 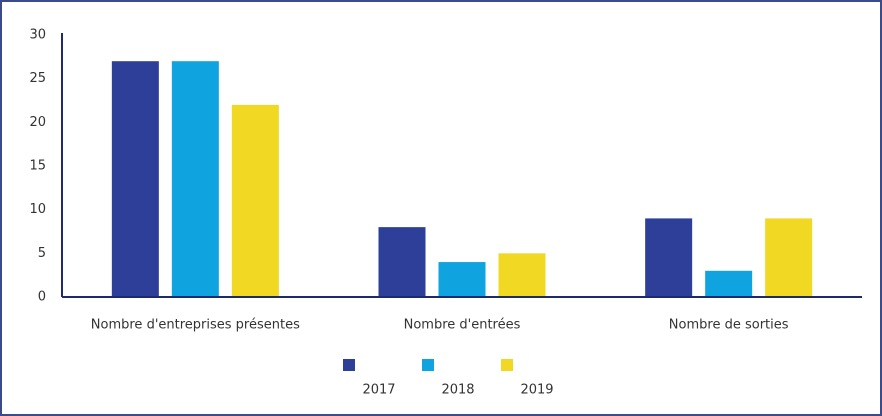 What do you see at coordinates (42, 297) in the screenshot?
I see `y-tick-label: 0` at bounding box center [42, 297].